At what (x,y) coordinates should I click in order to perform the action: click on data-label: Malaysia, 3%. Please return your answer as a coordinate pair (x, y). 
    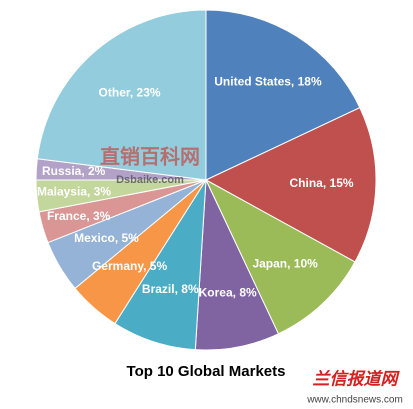
    Looking at the image, I should click on (74, 192).